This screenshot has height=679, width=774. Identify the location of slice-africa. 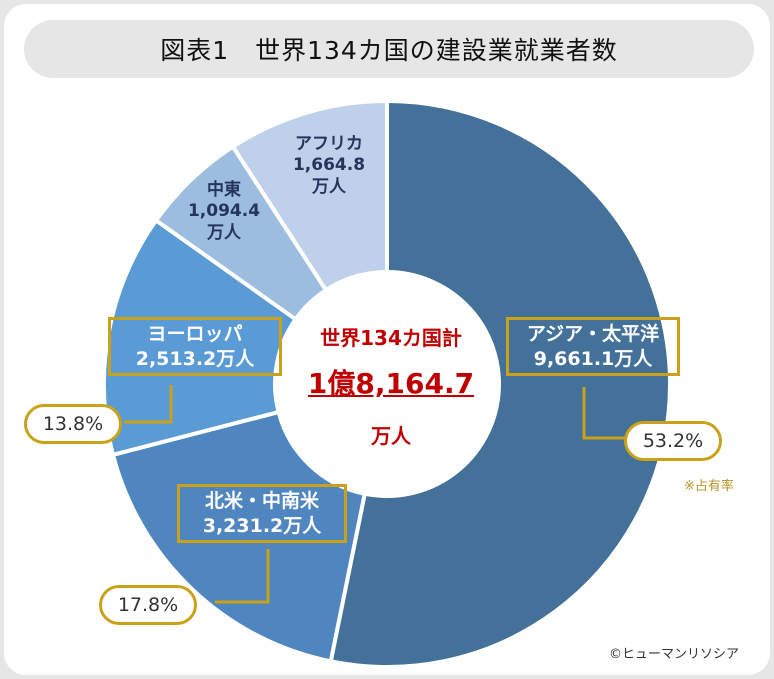
(309, 195).